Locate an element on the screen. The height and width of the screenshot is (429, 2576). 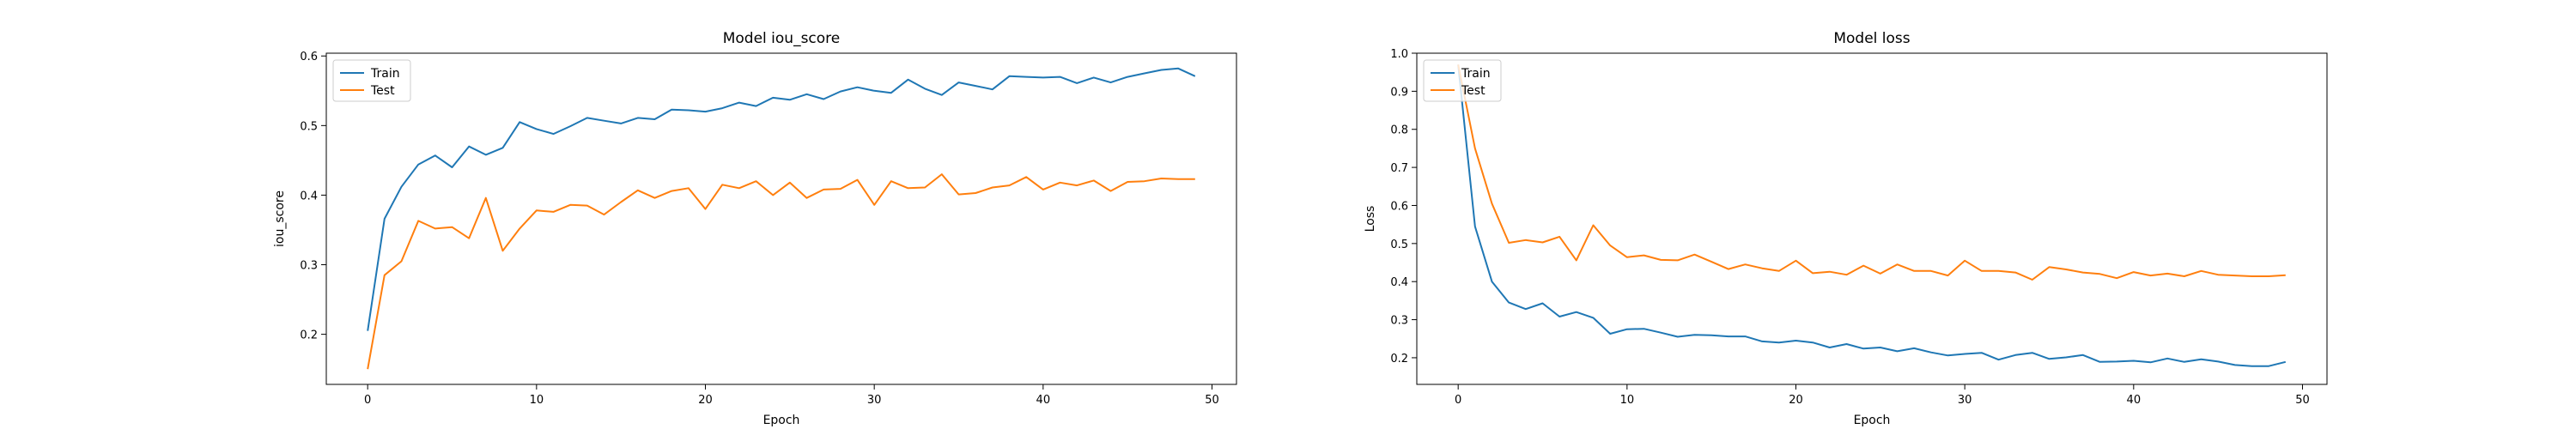
loss-x-tick-label-30: 30 is located at coordinates (1965, 400).